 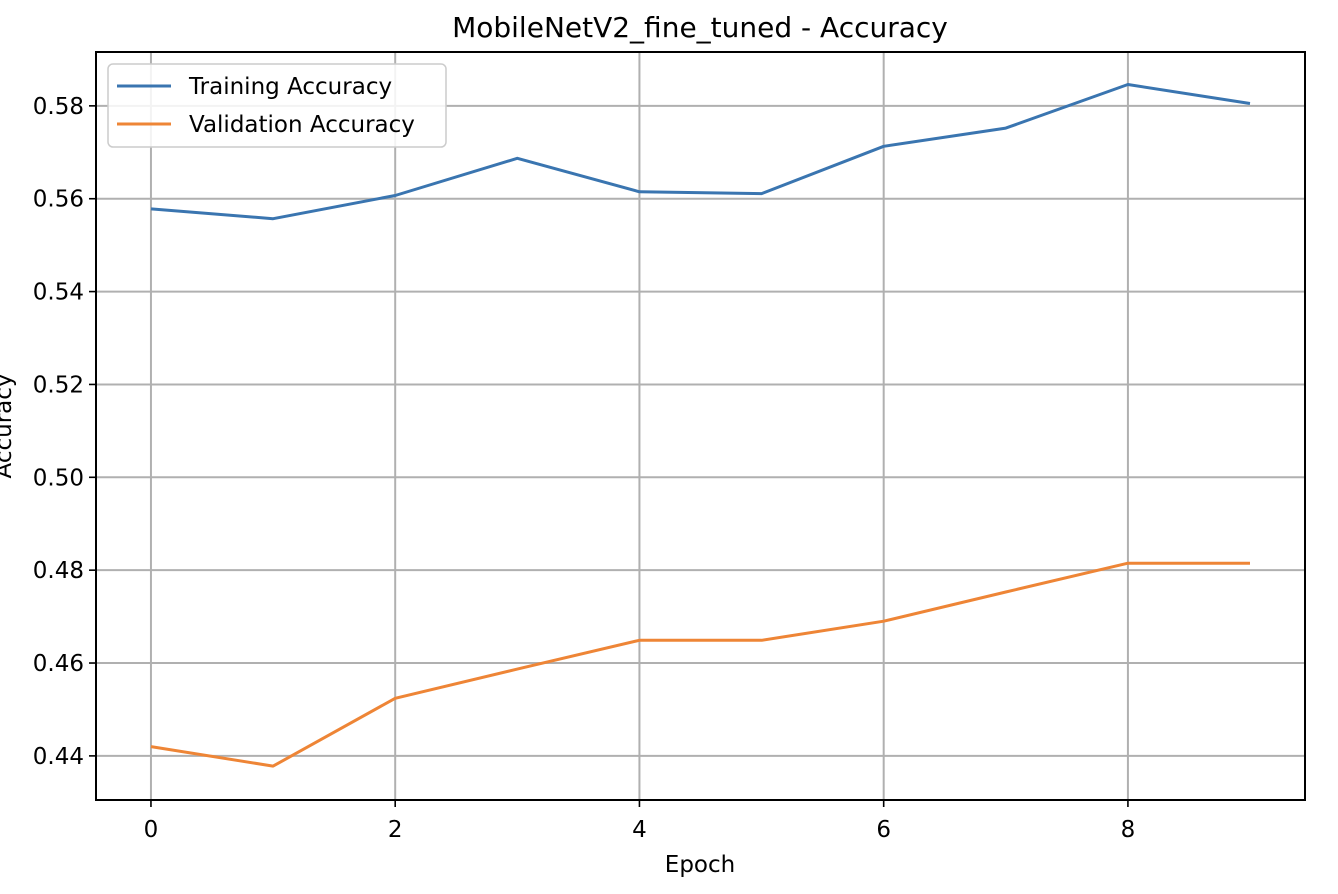 What do you see at coordinates (58, 385) in the screenshot?
I see `y-tick-label: 0.52` at bounding box center [58, 385].